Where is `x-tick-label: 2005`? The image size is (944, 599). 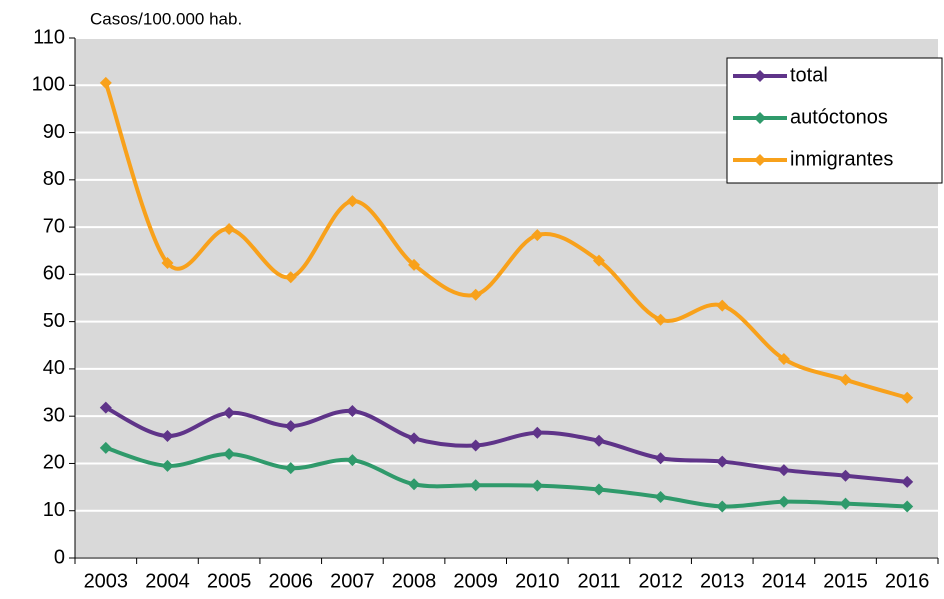
x-tick-label: 2005 is located at coordinates (229, 581).